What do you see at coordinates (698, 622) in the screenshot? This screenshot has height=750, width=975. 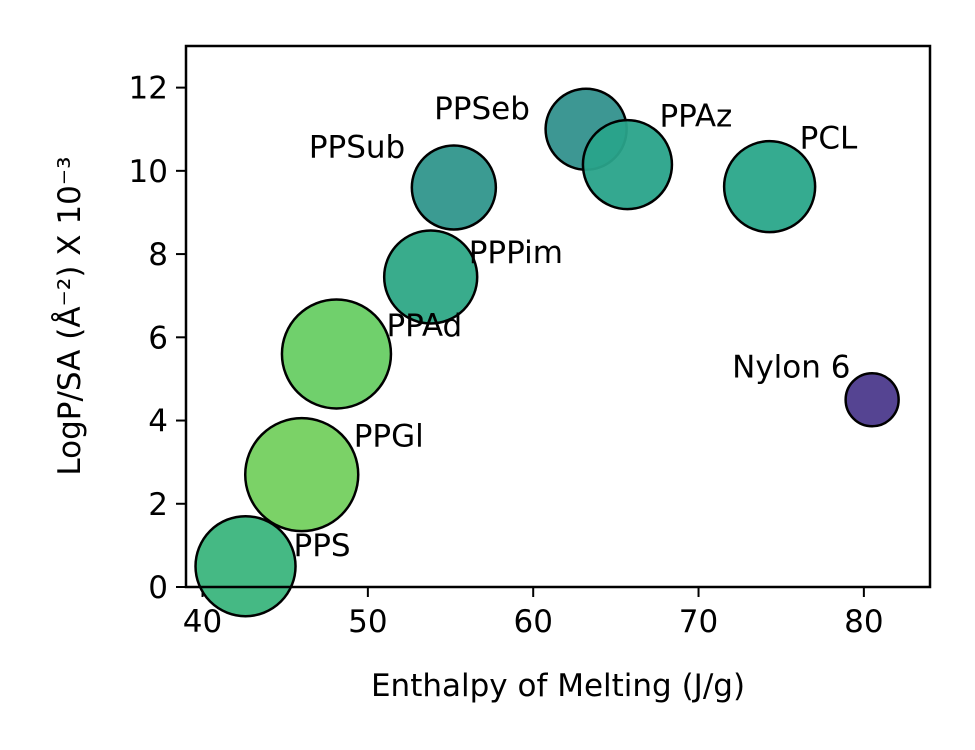 I see `x-tick-label: 70` at bounding box center [698, 622].